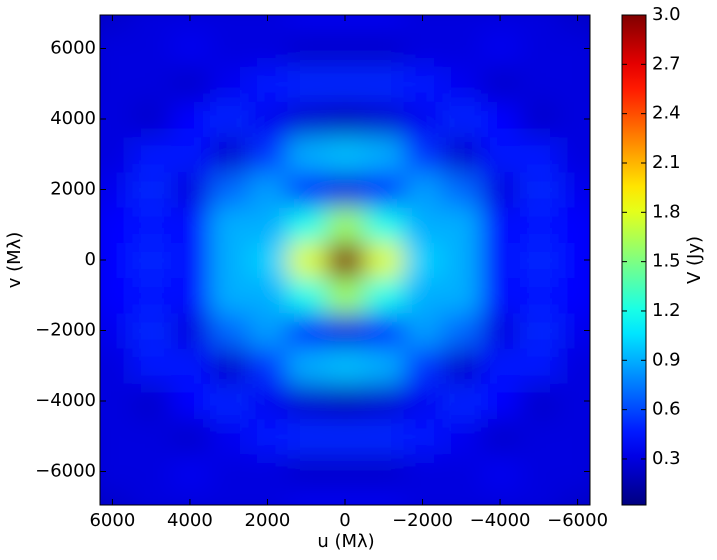 The height and width of the screenshot is (560, 717). What do you see at coordinates (65, 471) in the screenshot?
I see `y-tick-label: −6000` at bounding box center [65, 471].